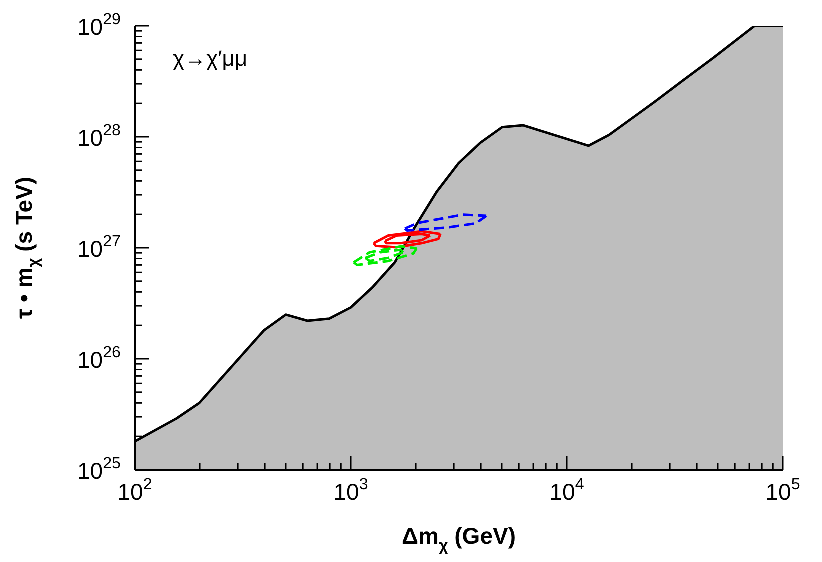  What do you see at coordinates (27, 248) in the screenshot?
I see `y-axis-title: τ • mχ (s TeV)` at bounding box center [27, 248].